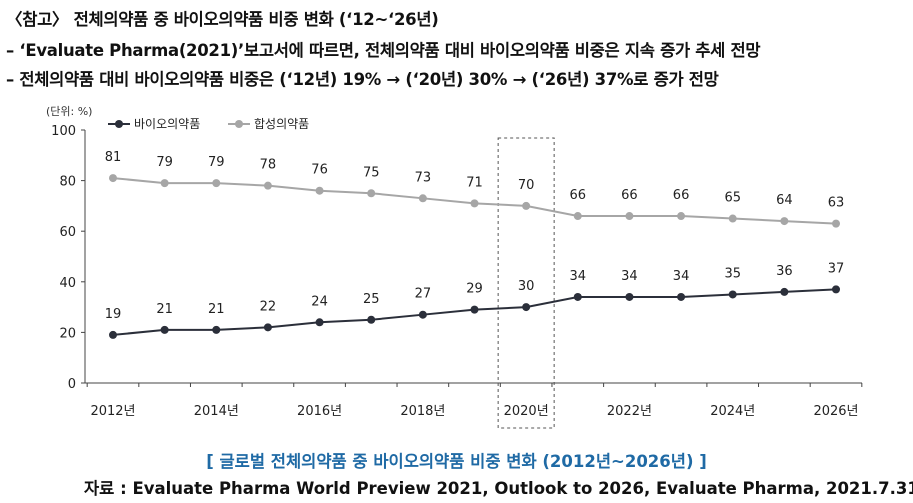 This screenshot has width=913, height=503. What do you see at coordinates (216, 411) in the screenshot?
I see `x-tick-label: 2014년` at bounding box center [216, 411].